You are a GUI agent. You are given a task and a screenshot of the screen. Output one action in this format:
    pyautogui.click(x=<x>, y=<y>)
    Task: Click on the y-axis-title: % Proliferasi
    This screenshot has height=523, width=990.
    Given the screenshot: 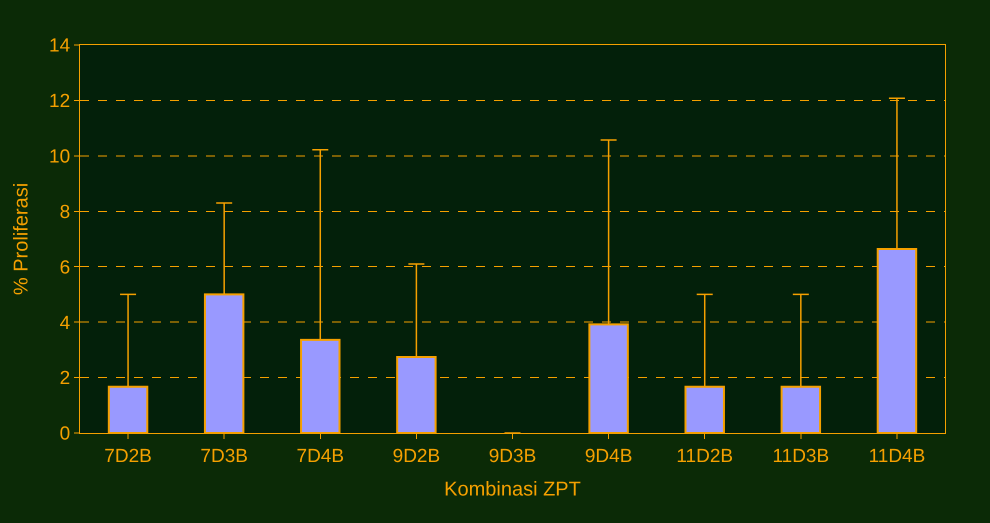 What is the action you would take?
    pyautogui.click(x=21, y=239)
    